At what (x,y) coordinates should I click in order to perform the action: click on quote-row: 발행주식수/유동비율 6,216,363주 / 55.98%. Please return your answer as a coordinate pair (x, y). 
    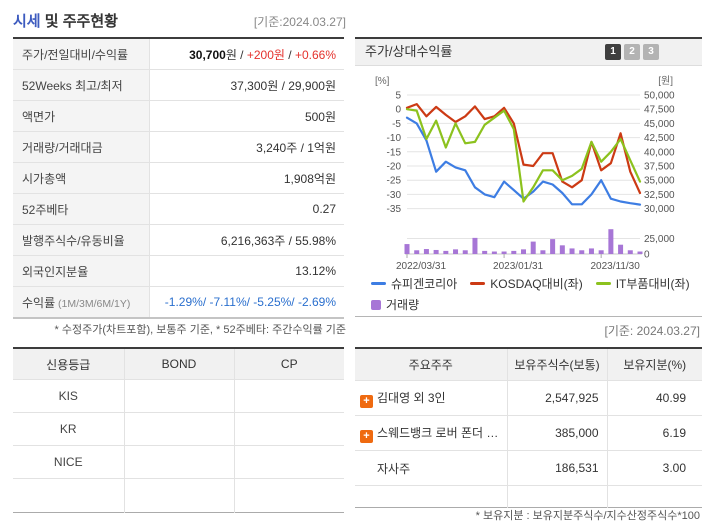
    Looking at the image, I should click on (178, 240).